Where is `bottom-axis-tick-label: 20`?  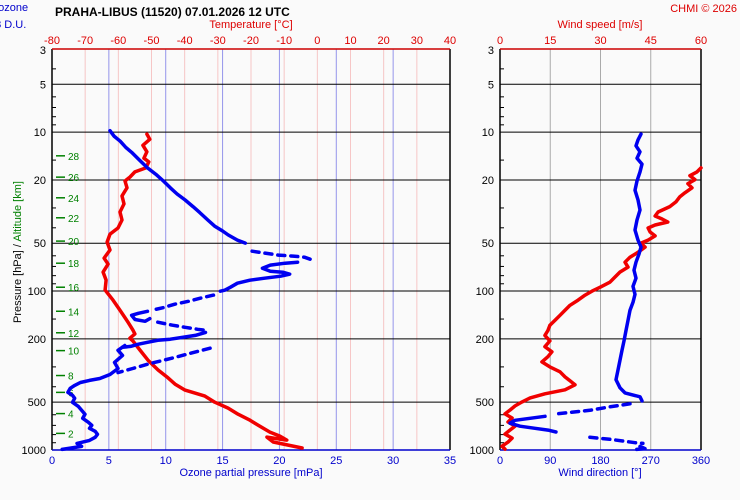 bottom-axis-tick-label: 20 is located at coordinates (279, 461).